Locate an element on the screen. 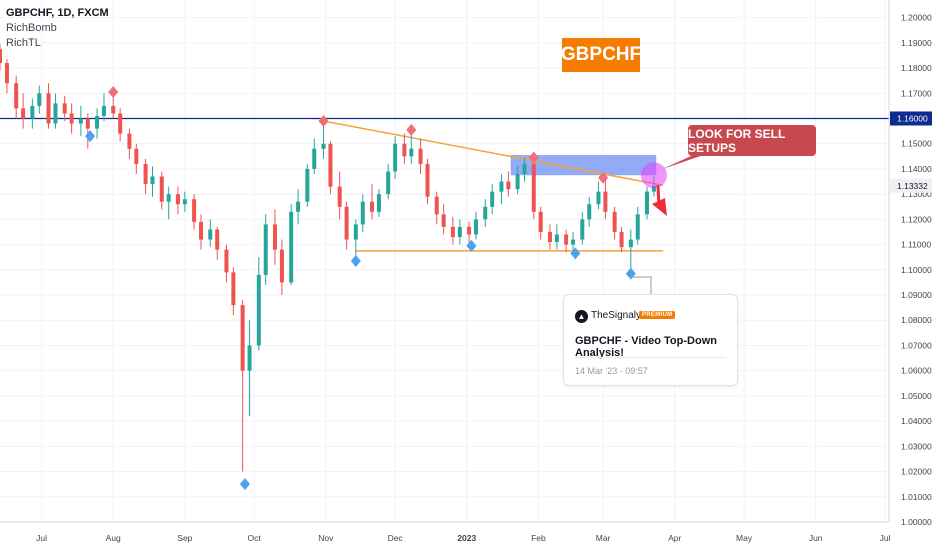  idea-title: GBPCHF - Video Top-Down Analysis! is located at coordinates (646, 347).